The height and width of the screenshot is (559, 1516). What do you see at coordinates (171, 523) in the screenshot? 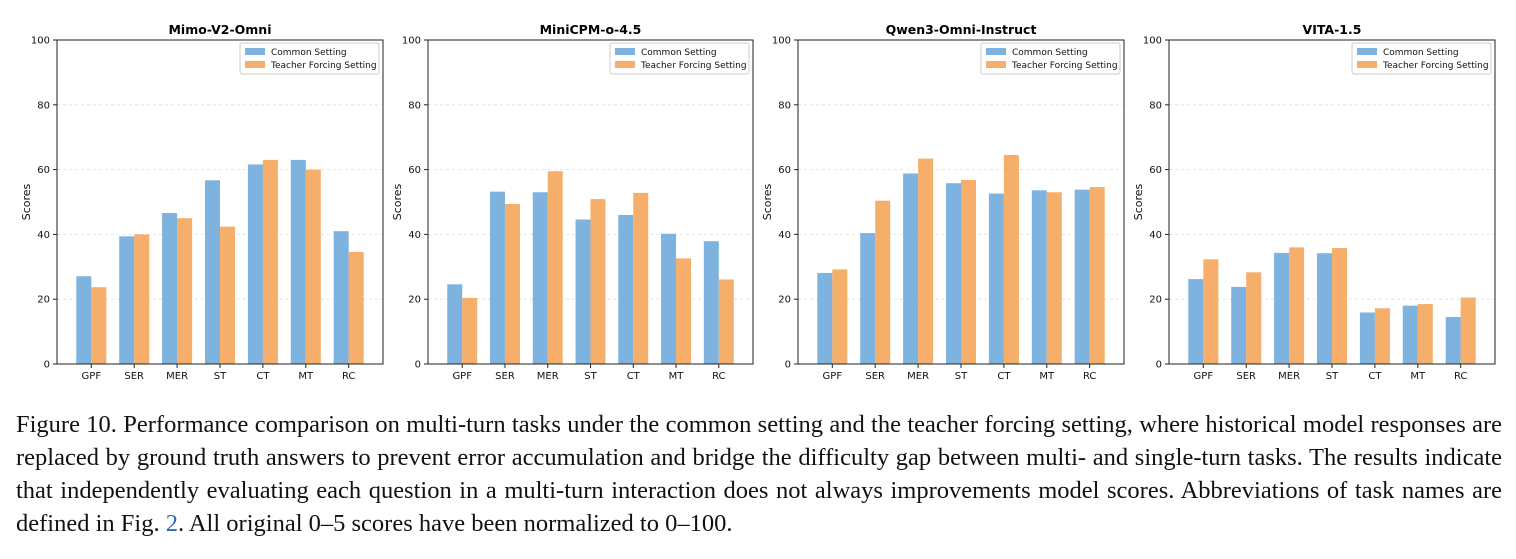
I see `figure-reference-link: 2` at bounding box center [171, 523].